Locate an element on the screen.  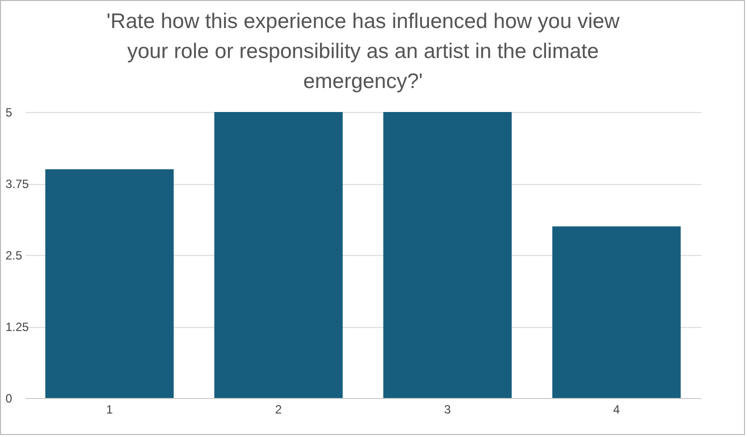
x-tick-label: 1 is located at coordinates (110, 409).